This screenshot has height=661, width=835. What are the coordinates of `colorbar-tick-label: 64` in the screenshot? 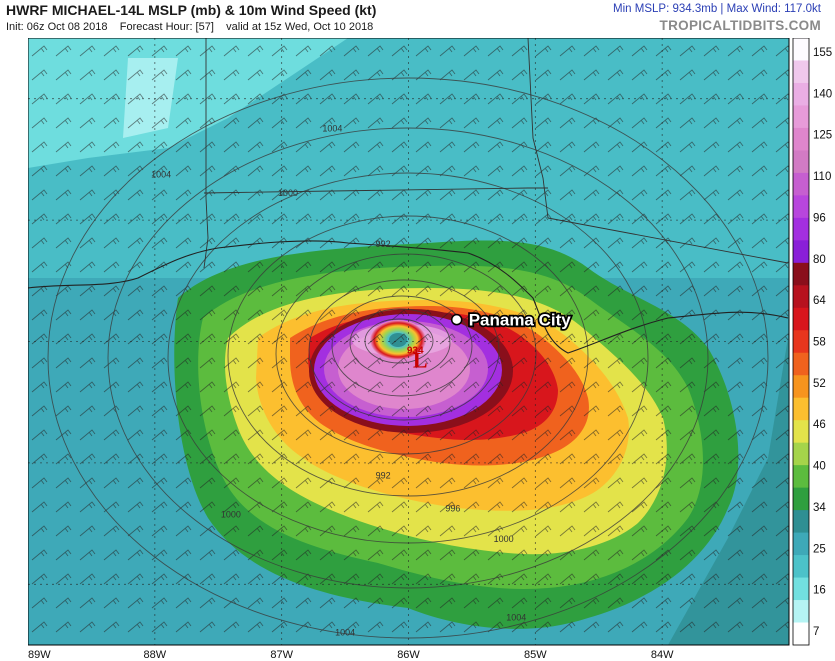 It's located at (819, 301).